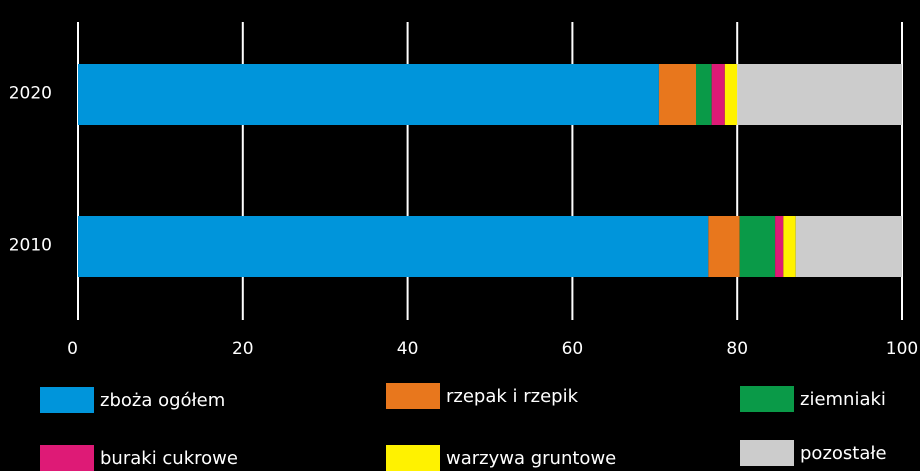  I want to click on x-tick-label: 80, so click(737, 349).